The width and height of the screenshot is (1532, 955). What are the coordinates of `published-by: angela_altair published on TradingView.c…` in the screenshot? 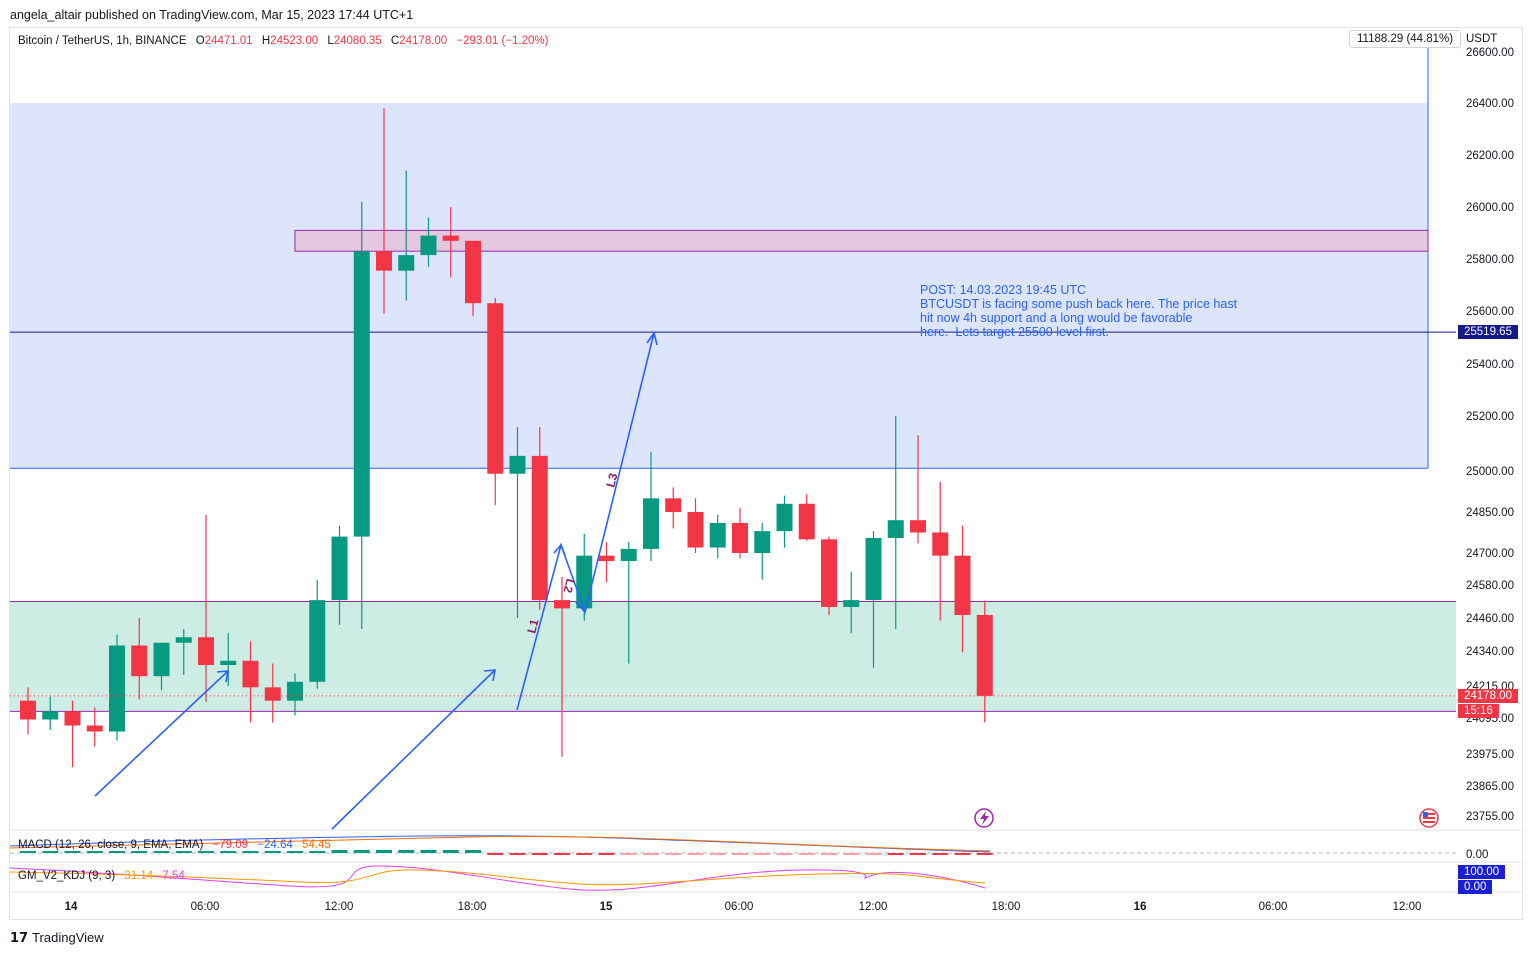 It's located at (212, 15).